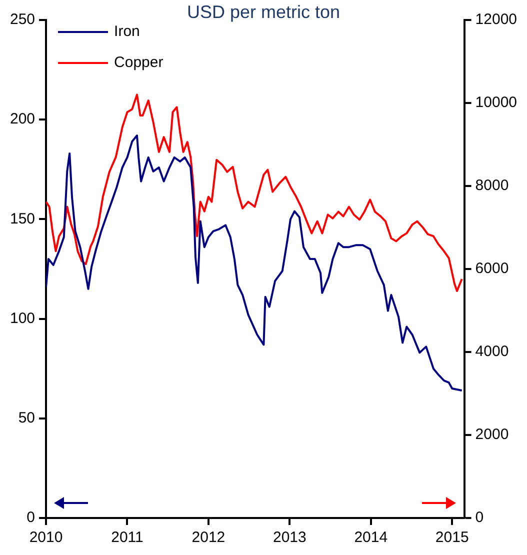 Image resolution: width=527 pixels, height=555 pixels. Describe the element at coordinates (492, 351) in the screenshot. I see `y2-tick-label: 4000` at that location.